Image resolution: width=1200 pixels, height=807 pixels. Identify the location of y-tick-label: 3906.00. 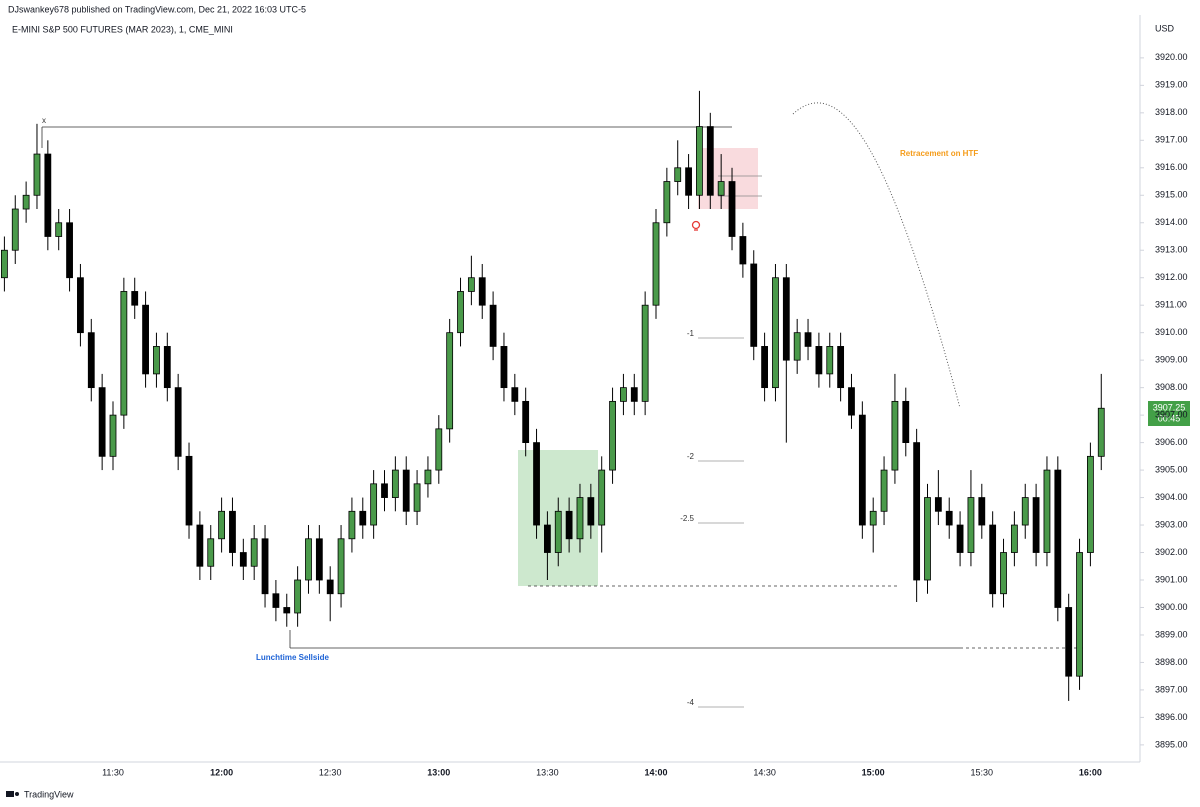
(1171, 442).